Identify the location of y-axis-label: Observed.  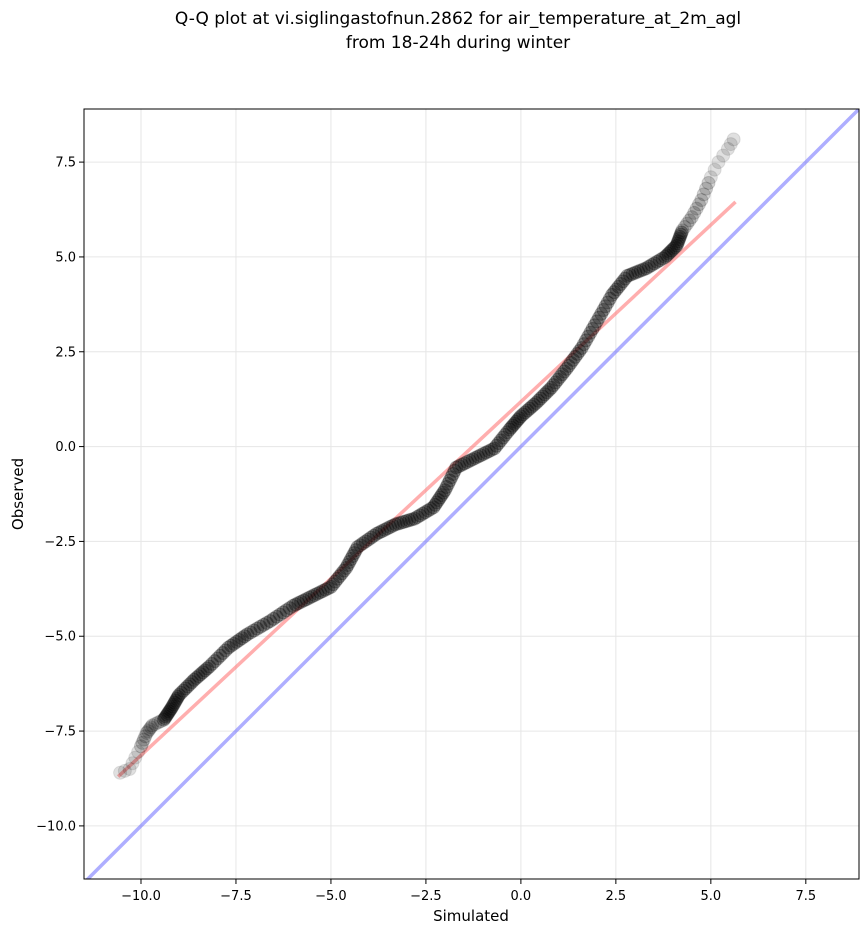
(18, 494).